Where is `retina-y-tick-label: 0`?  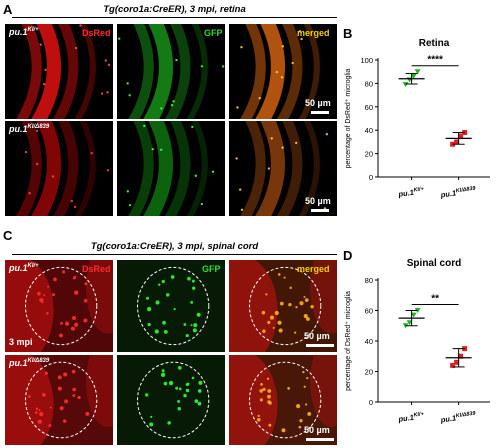 retina-y-tick-label: 0 is located at coordinates (371, 177).